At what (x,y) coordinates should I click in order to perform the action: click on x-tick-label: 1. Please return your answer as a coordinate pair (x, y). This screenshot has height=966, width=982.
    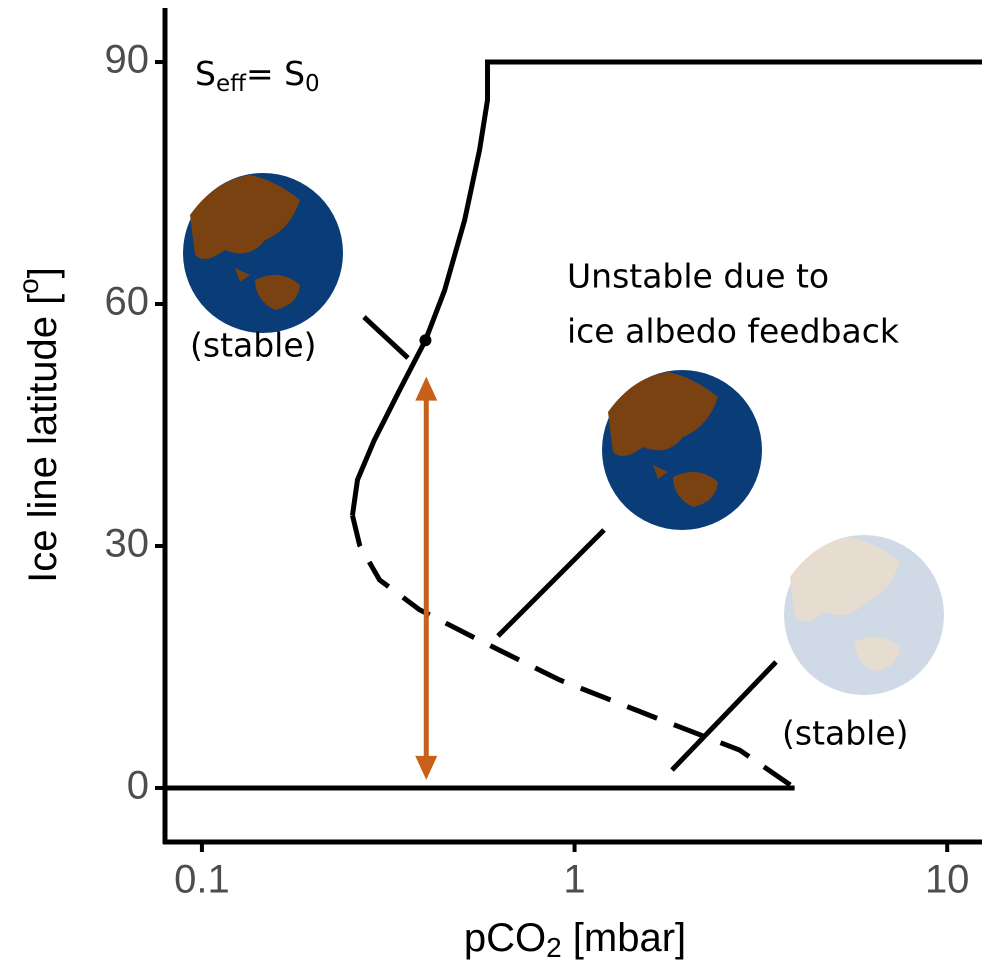
    Looking at the image, I should click on (574, 880).